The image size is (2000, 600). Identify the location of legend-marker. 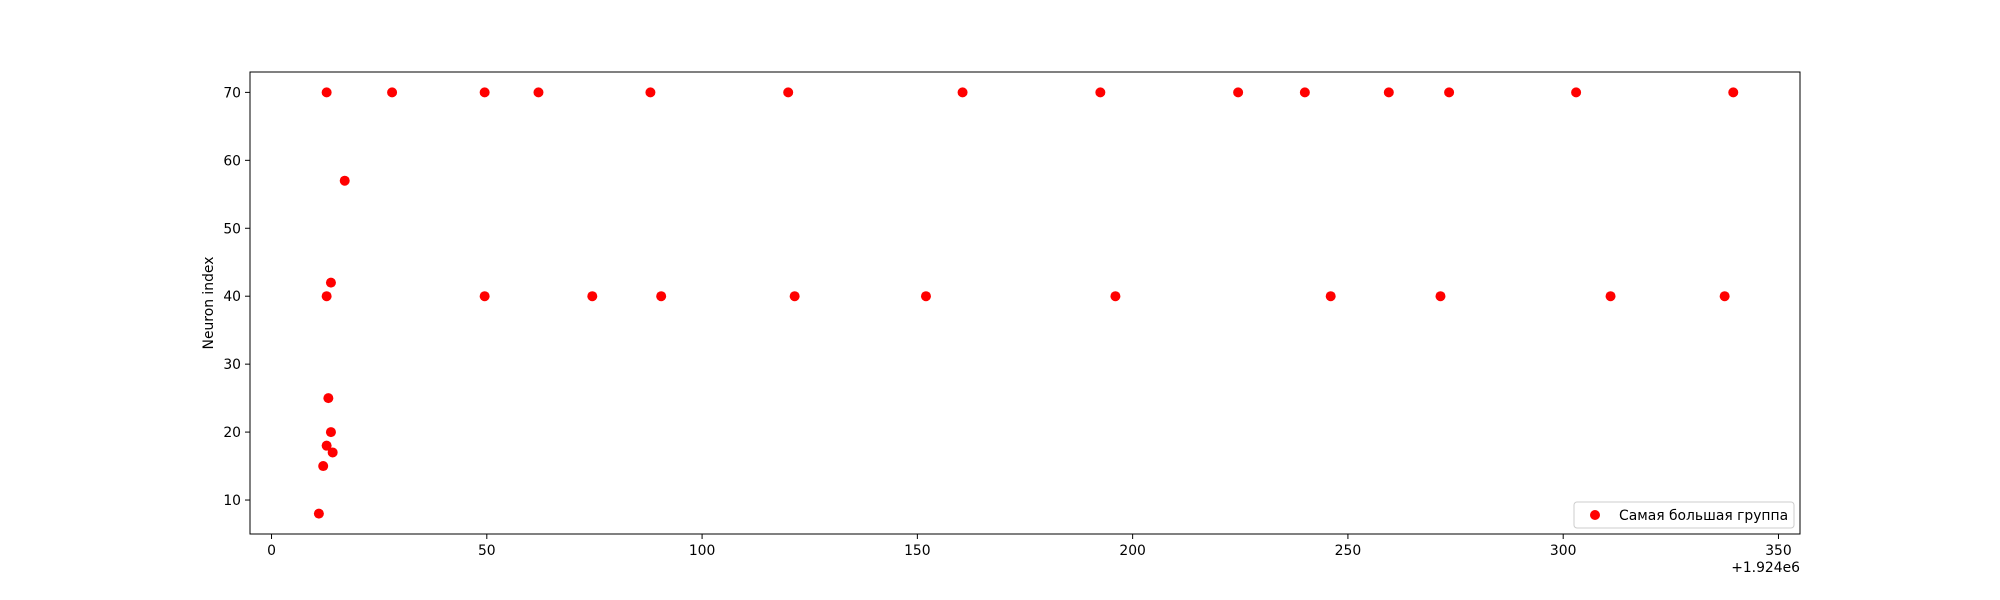
(1595, 515).